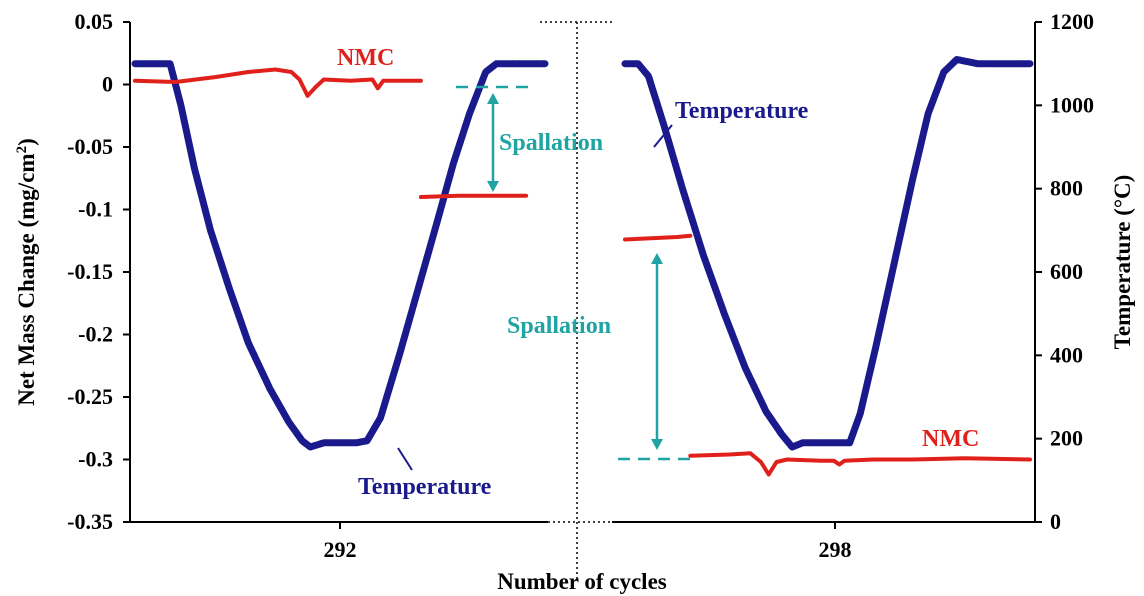 This screenshot has height=596, width=1144. I want to click on x-tick-label-298: 298, so click(835, 549).